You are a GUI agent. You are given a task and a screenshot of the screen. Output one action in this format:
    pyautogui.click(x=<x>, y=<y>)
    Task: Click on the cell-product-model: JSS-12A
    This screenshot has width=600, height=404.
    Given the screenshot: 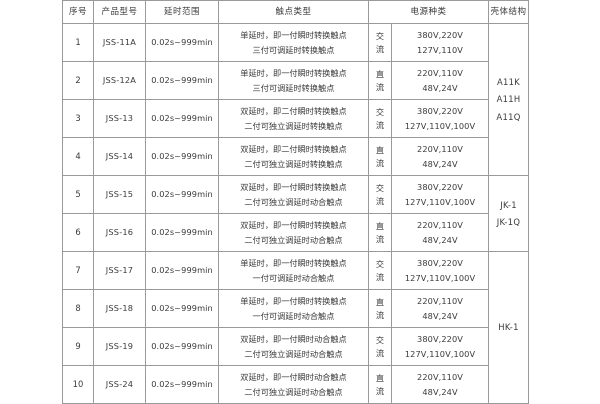 What is the action you would take?
    pyautogui.click(x=119, y=80)
    